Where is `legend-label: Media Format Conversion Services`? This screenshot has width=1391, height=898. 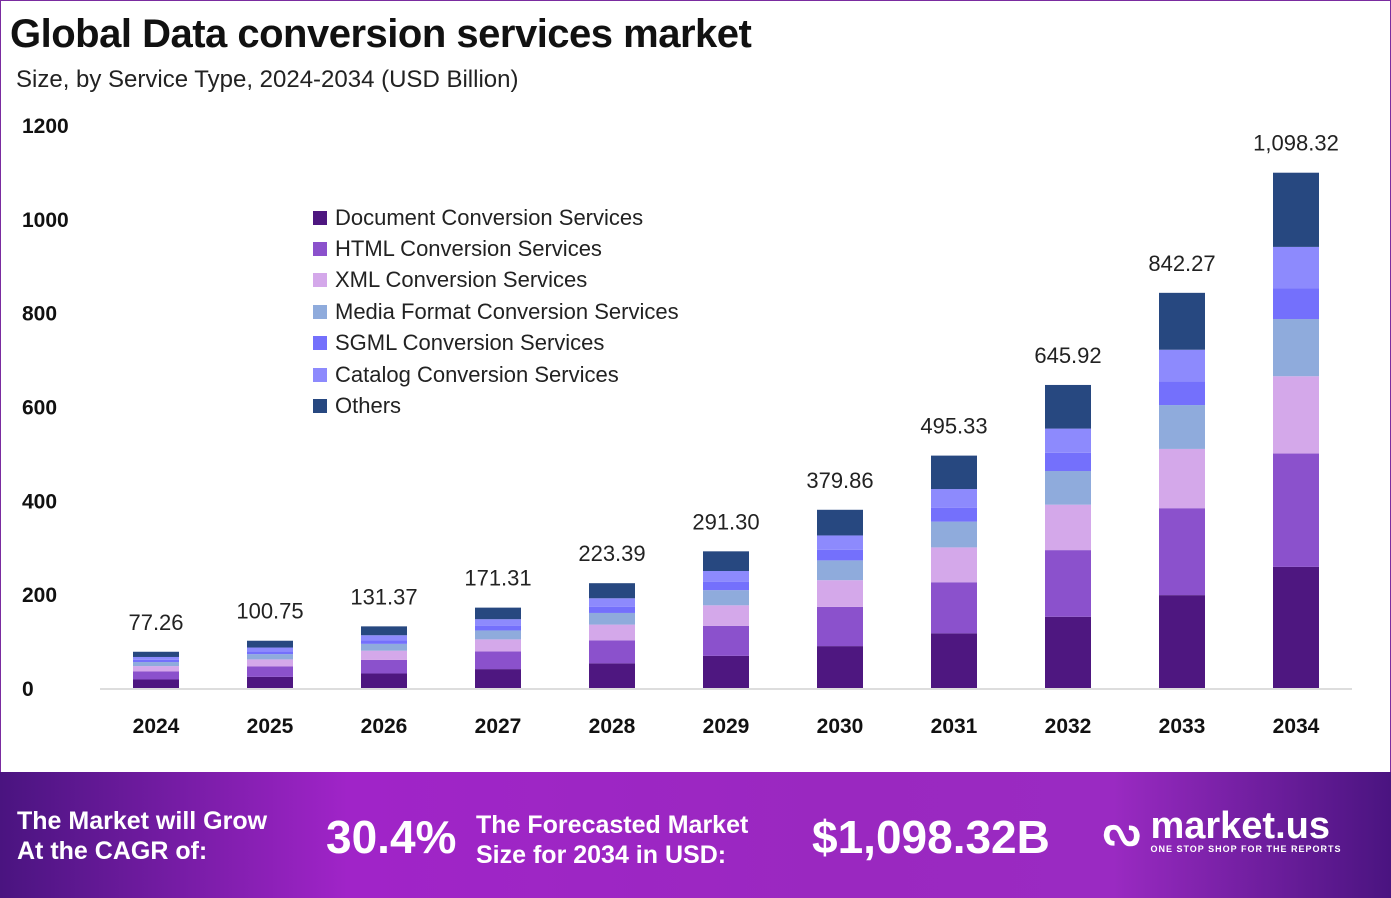 legend-label: Media Format Conversion Services is located at coordinates (507, 311).